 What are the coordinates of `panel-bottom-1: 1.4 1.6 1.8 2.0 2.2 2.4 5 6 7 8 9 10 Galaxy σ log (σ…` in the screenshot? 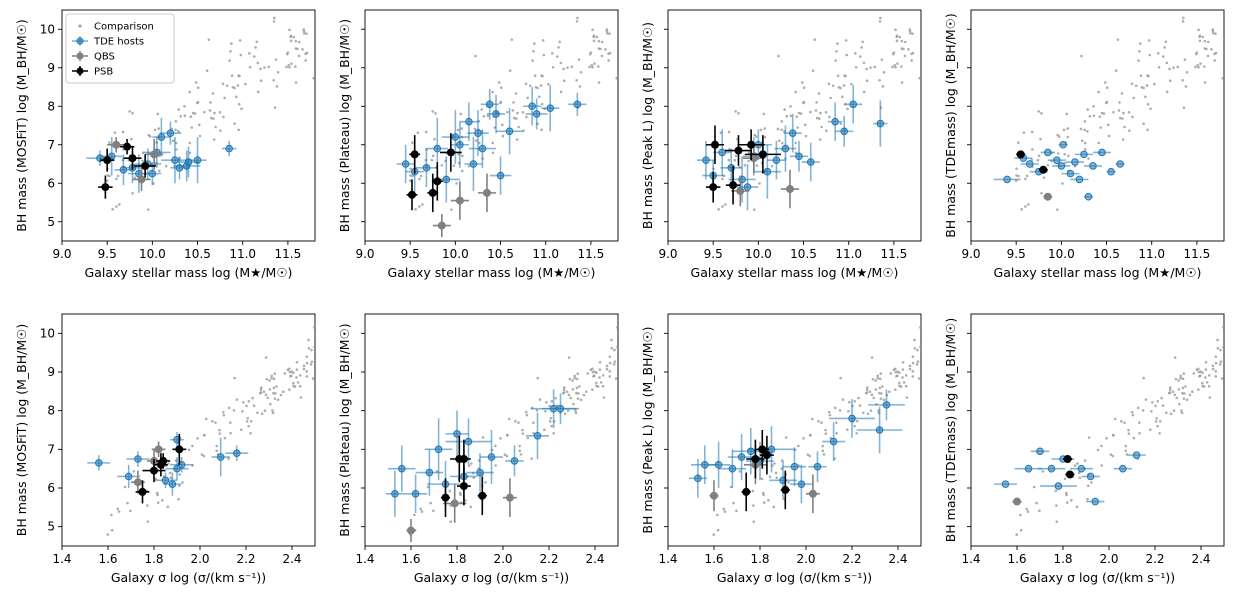 It's located at (165, 449).